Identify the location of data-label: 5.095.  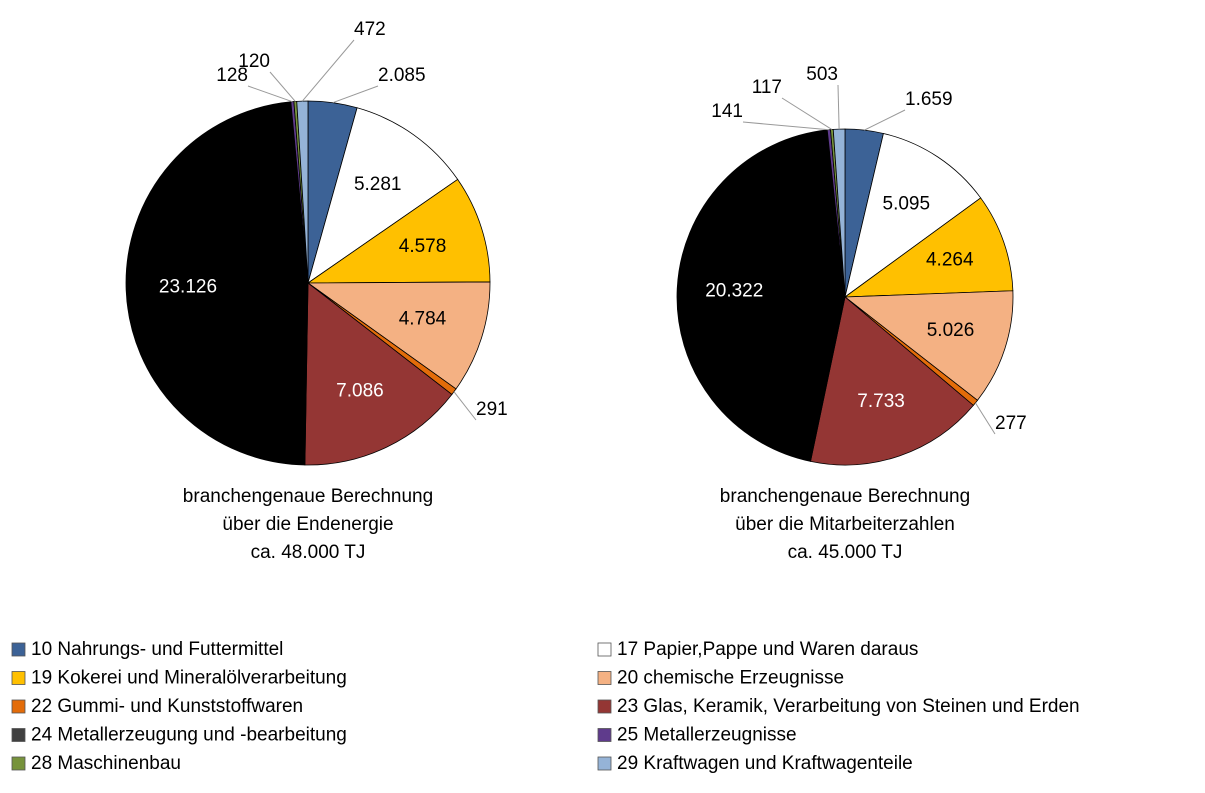
(907, 204).